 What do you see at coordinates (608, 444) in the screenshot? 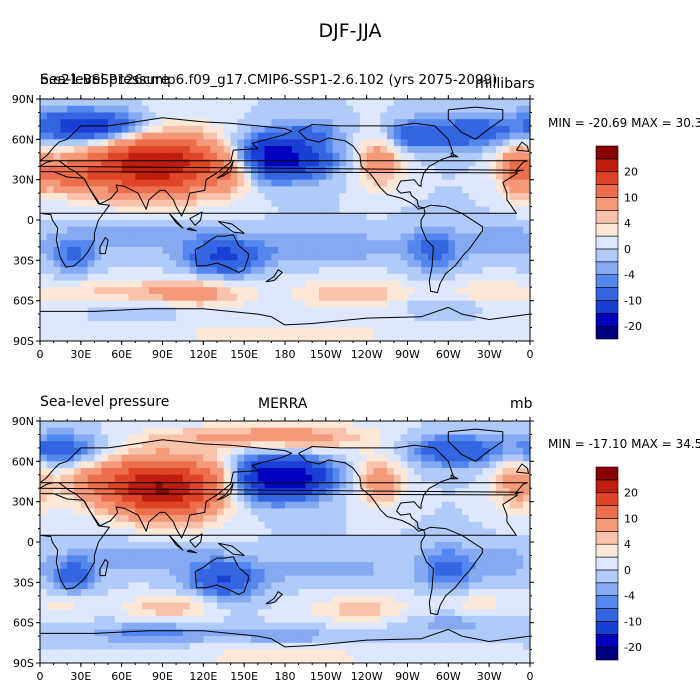
I see `min-value: -17.10` at bounding box center [608, 444].